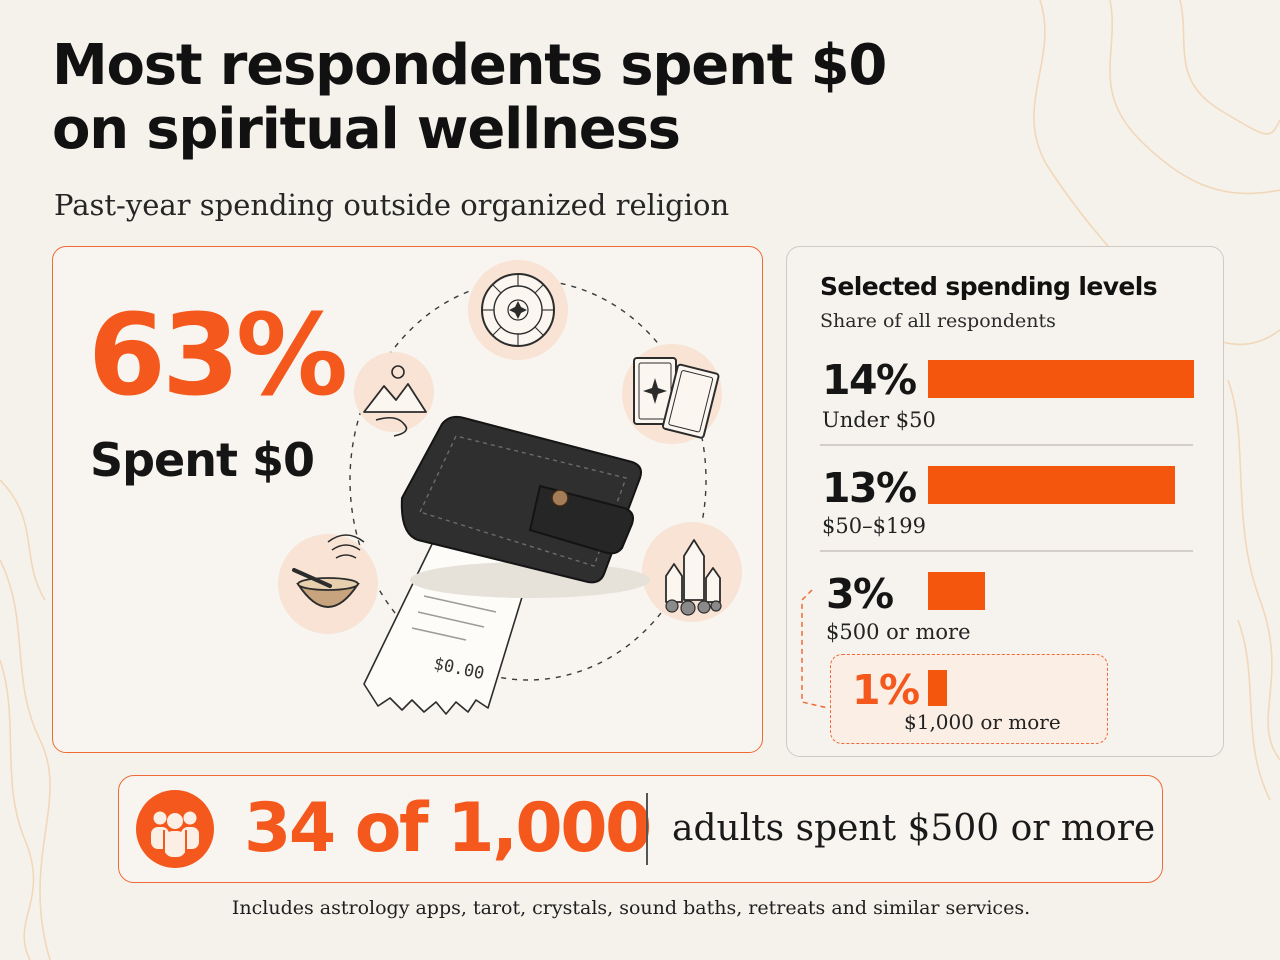  What do you see at coordinates (982, 722) in the screenshot?
I see `category-label: $1,000 or more` at bounding box center [982, 722].